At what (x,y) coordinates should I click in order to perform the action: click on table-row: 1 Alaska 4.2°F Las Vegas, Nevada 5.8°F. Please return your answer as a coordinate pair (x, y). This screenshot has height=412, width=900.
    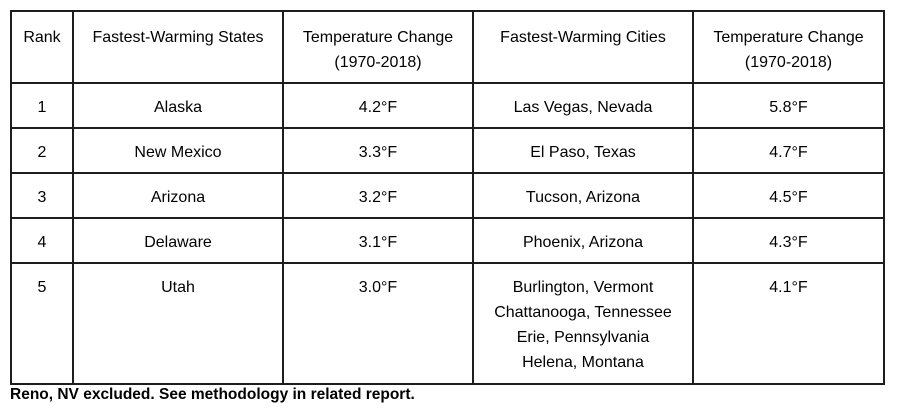
    Looking at the image, I should click on (447, 105).